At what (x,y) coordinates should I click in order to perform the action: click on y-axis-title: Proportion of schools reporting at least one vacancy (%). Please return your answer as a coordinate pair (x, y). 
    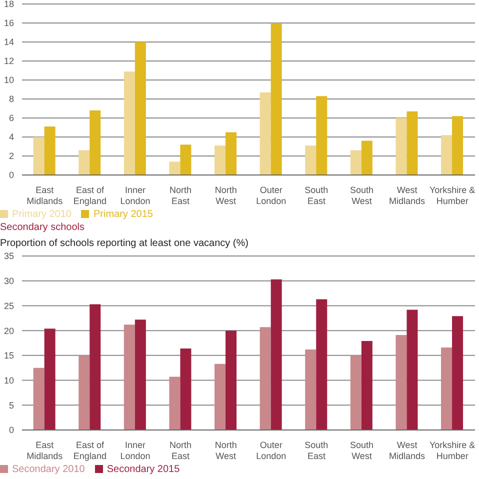
    Looking at the image, I should click on (125, 244).